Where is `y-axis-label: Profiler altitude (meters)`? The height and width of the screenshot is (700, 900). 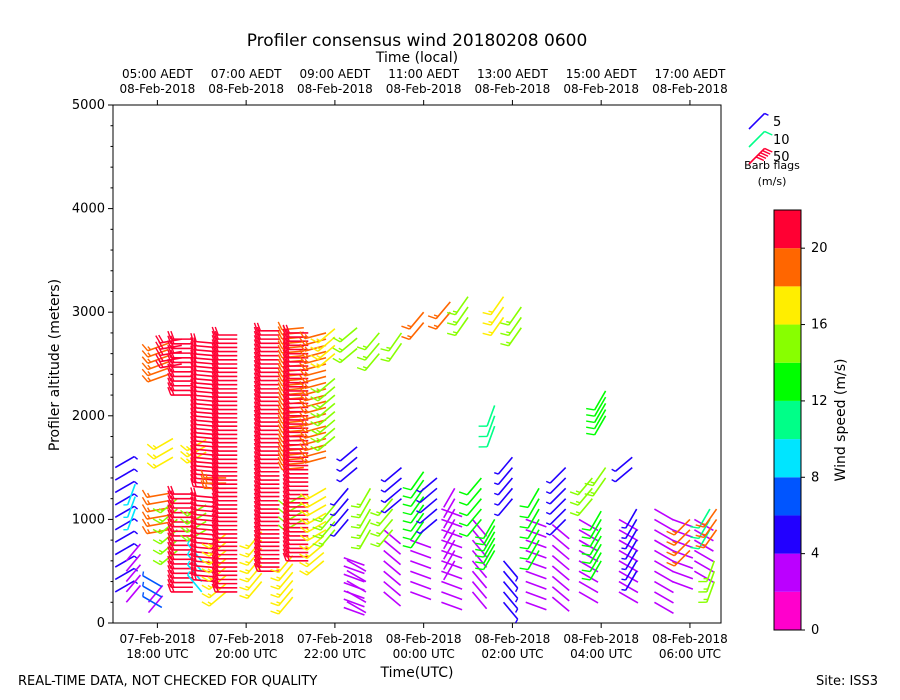
y-axis-label: Profiler altitude (meters) is located at coordinates (55, 365).